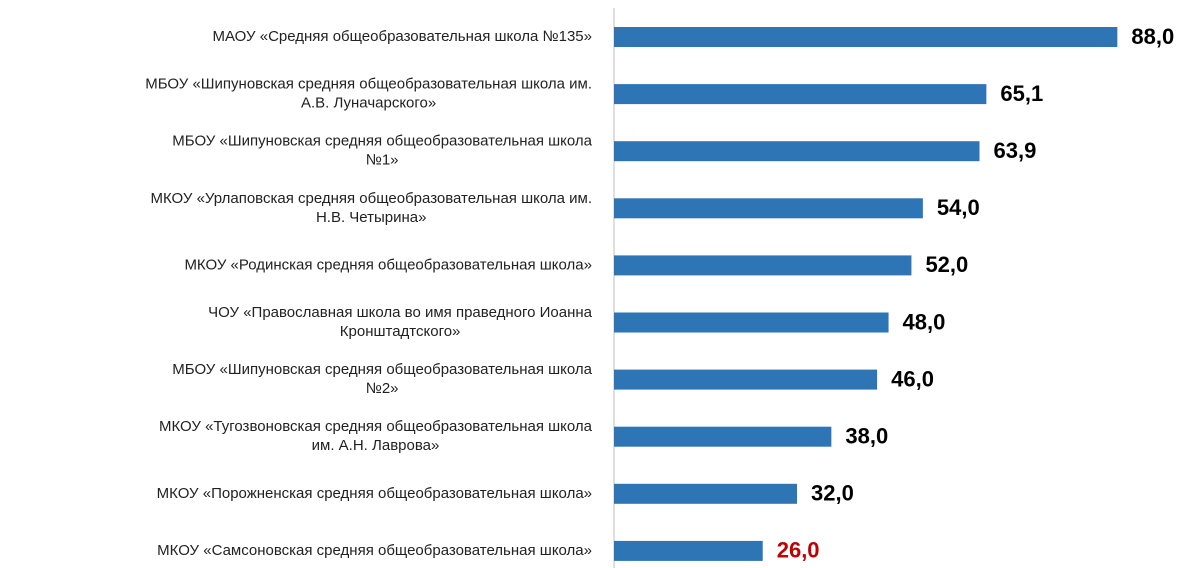 The width and height of the screenshot is (1192, 568). I want to click on category-label: Н.В. Четырина», so click(371, 217).